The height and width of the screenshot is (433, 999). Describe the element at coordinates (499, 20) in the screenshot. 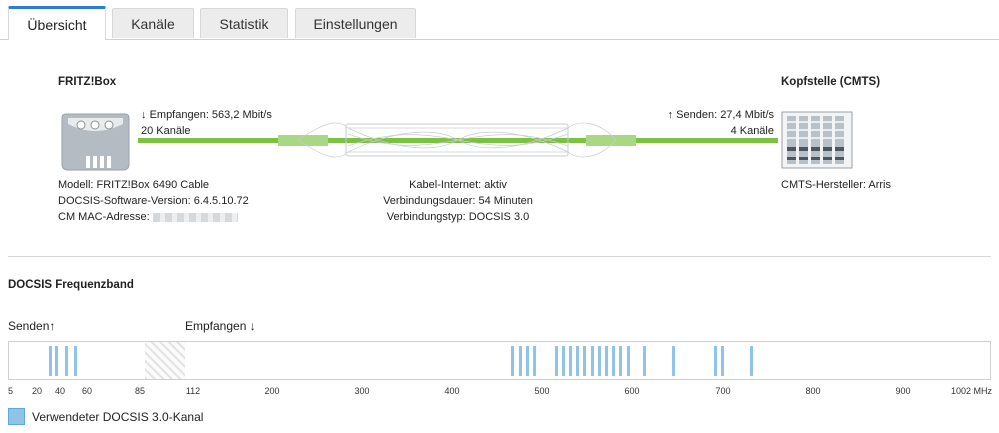

I see `tab-bar: Übersicht Kanäle Statistik Einstellungen` at that location.